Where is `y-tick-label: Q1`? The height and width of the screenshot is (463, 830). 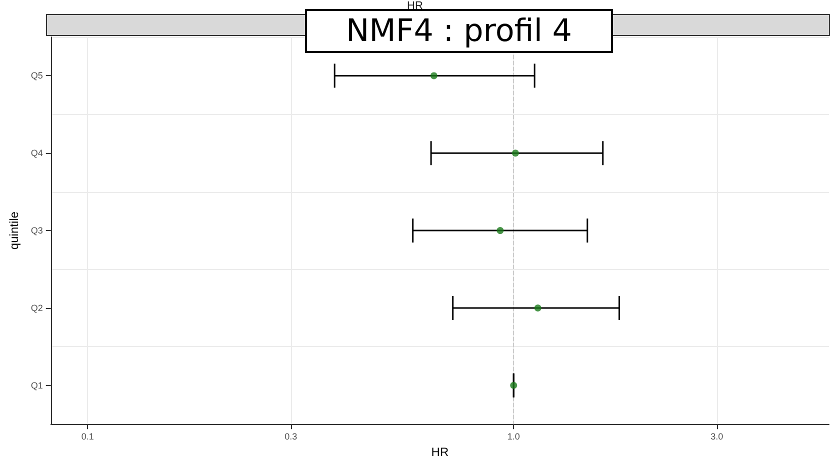 y-tick-label: Q1 is located at coordinates (36, 385).